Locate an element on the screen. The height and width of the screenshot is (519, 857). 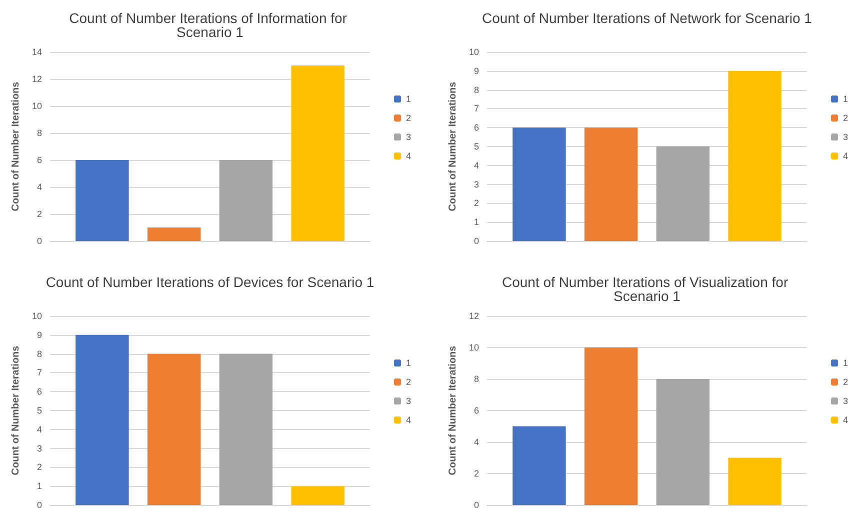
chart-title: Count of Number Iterations of Devices for Scenario 1 is located at coordinates (210, 282).